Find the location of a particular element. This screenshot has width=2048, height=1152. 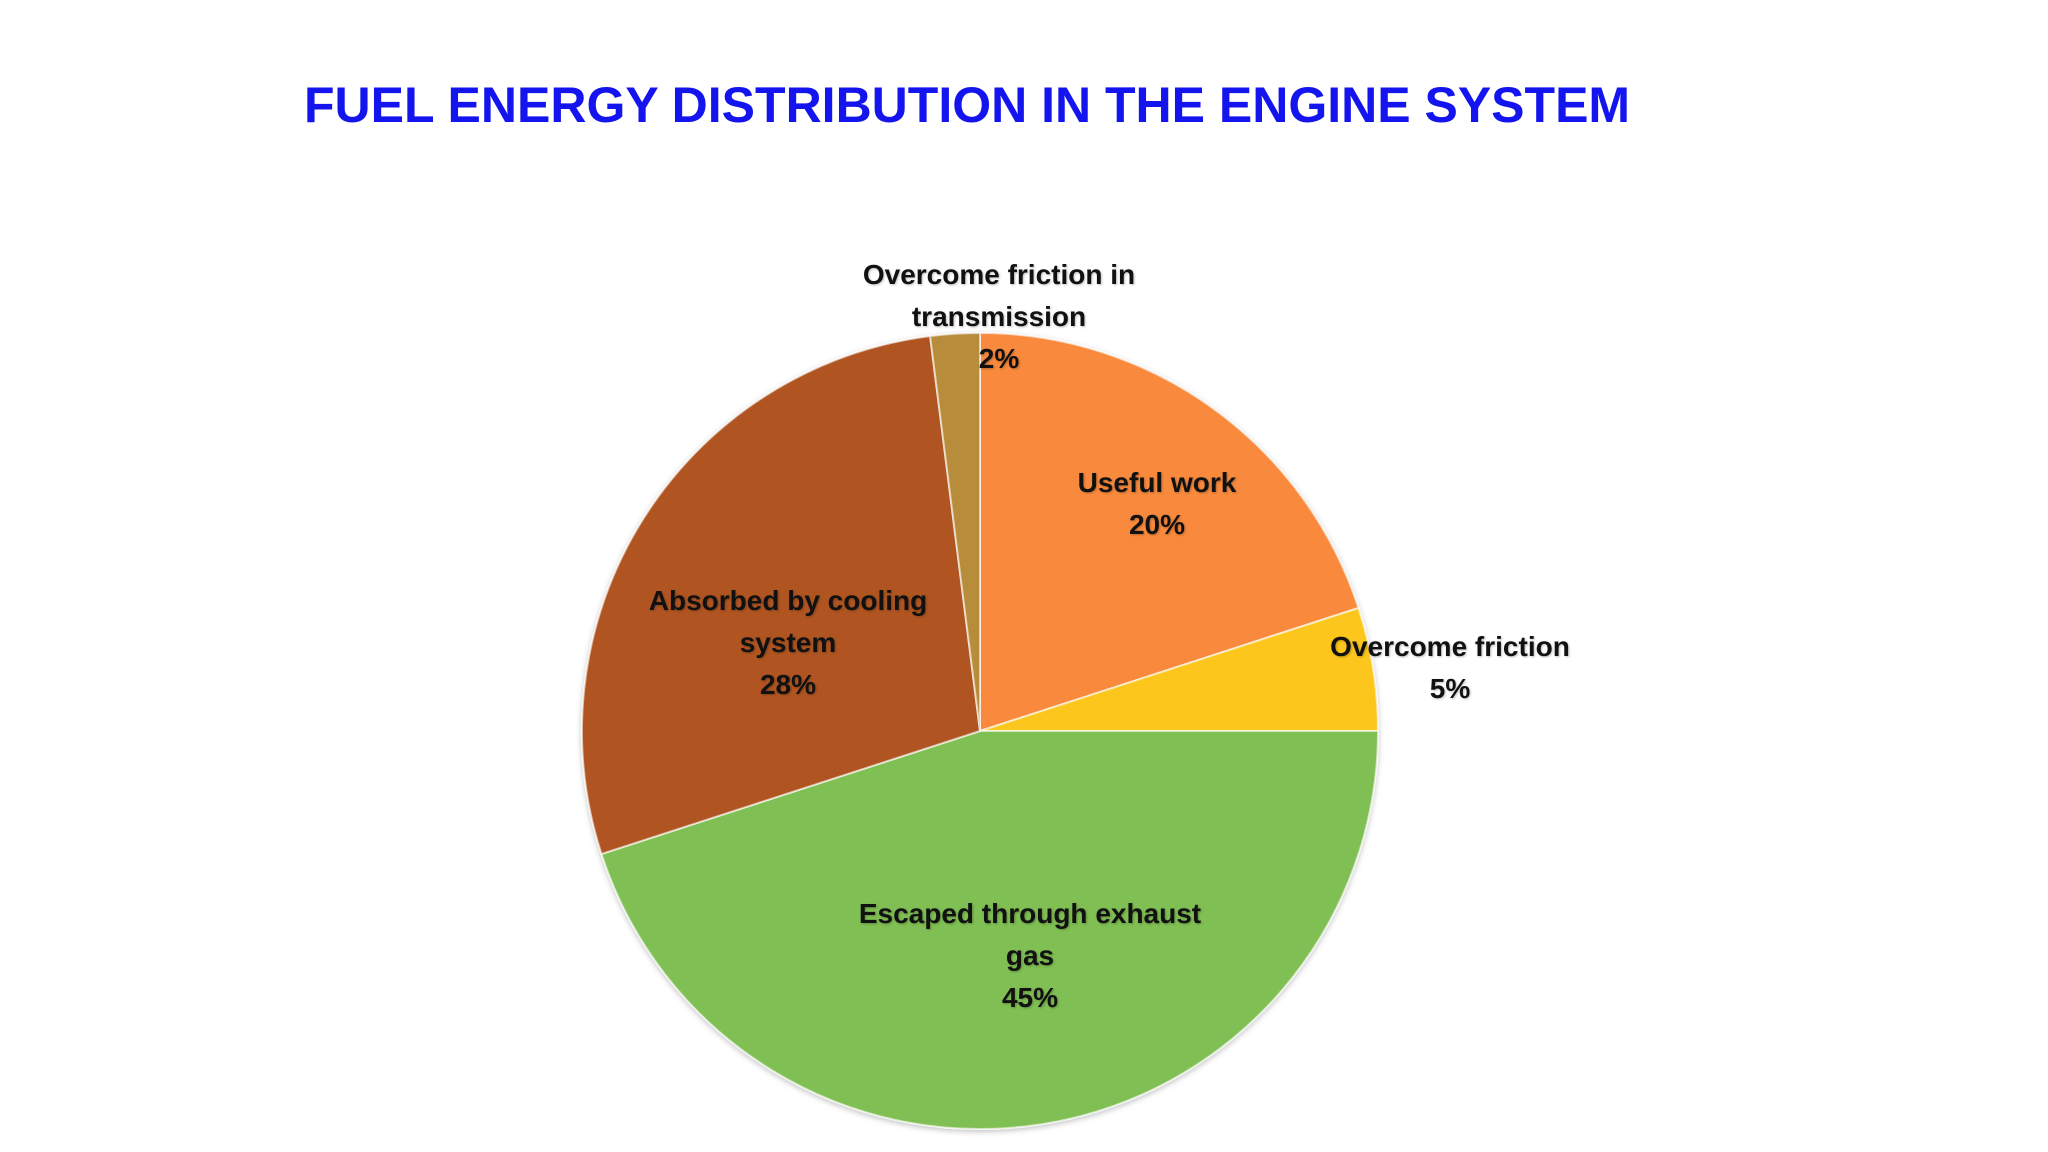

slice-label: Overcome friction in transmission 2% is located at coordinates (999, 317).